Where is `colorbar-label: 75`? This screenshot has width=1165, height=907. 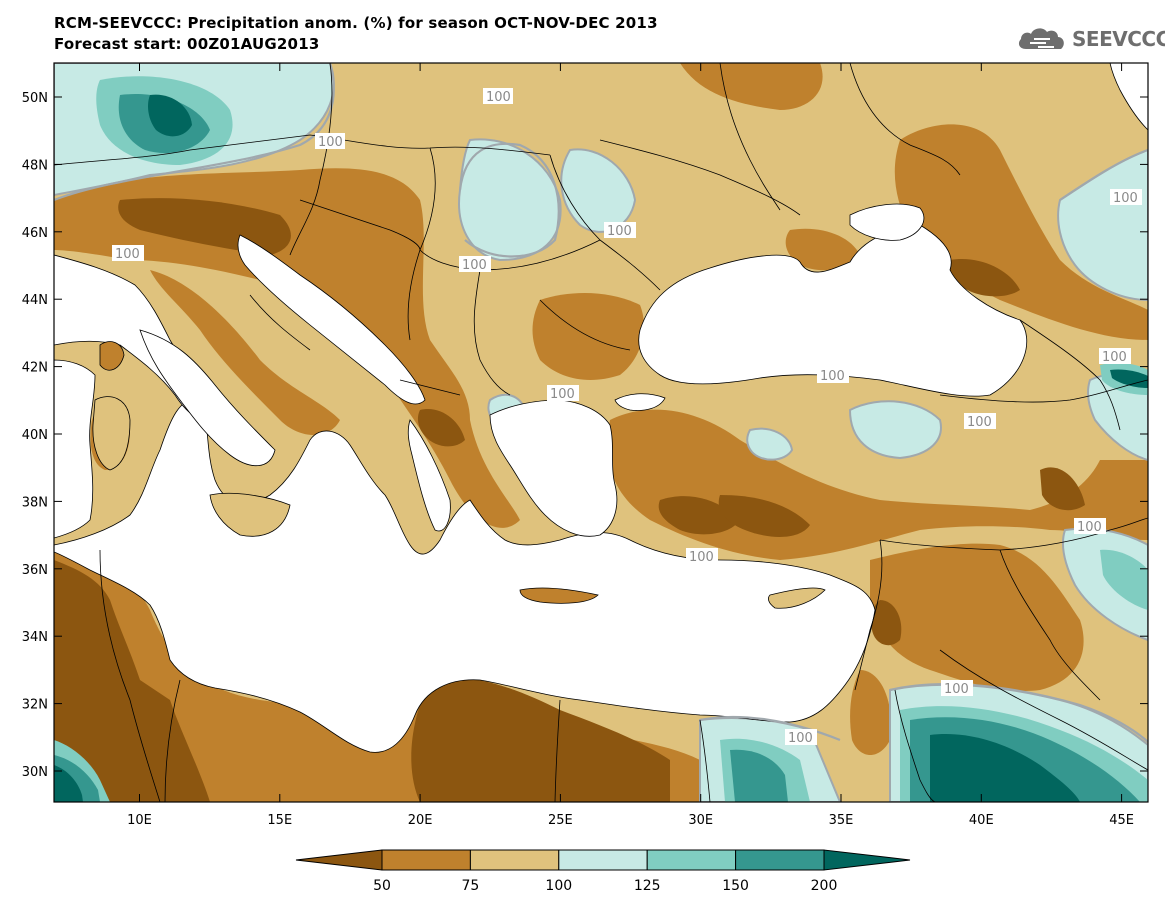
colorbar-label: 75 is located at coordinates (470, 886).